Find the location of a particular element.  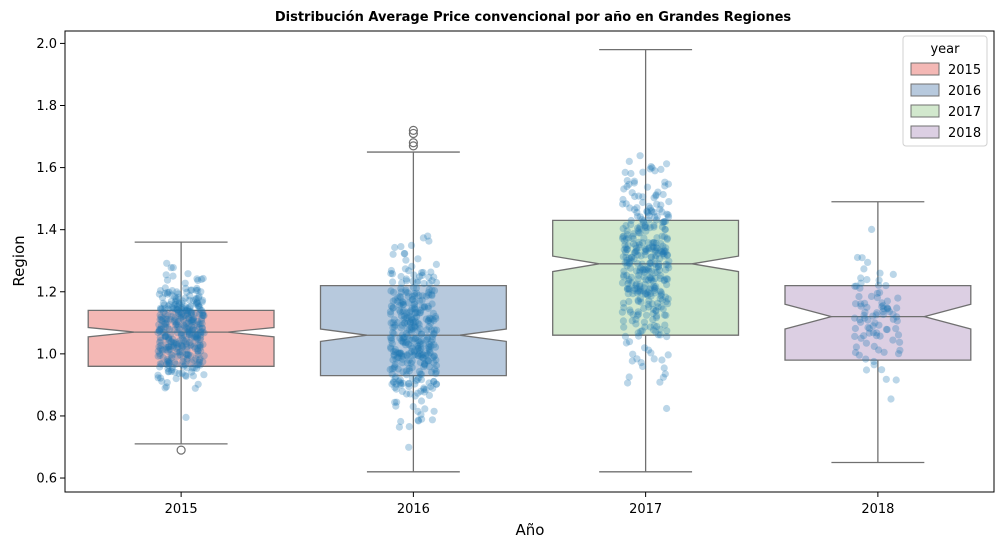

legend-swatch-2015 is located at coordinates (925, 69).